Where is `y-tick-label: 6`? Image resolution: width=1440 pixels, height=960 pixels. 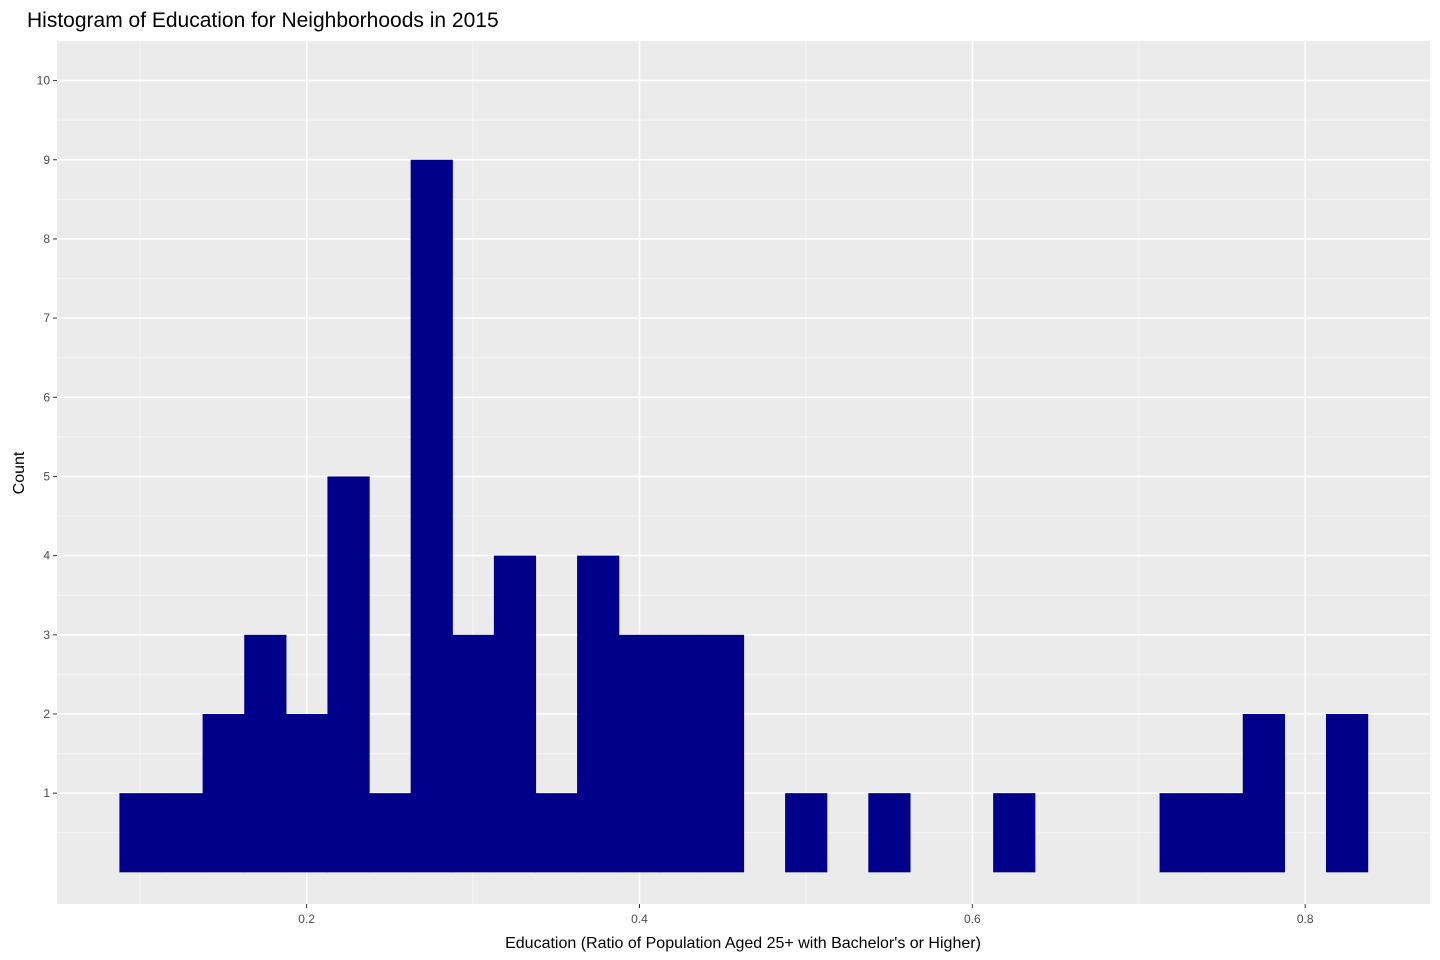
y-tick-label: 6 is located at coordinates (46, 397).